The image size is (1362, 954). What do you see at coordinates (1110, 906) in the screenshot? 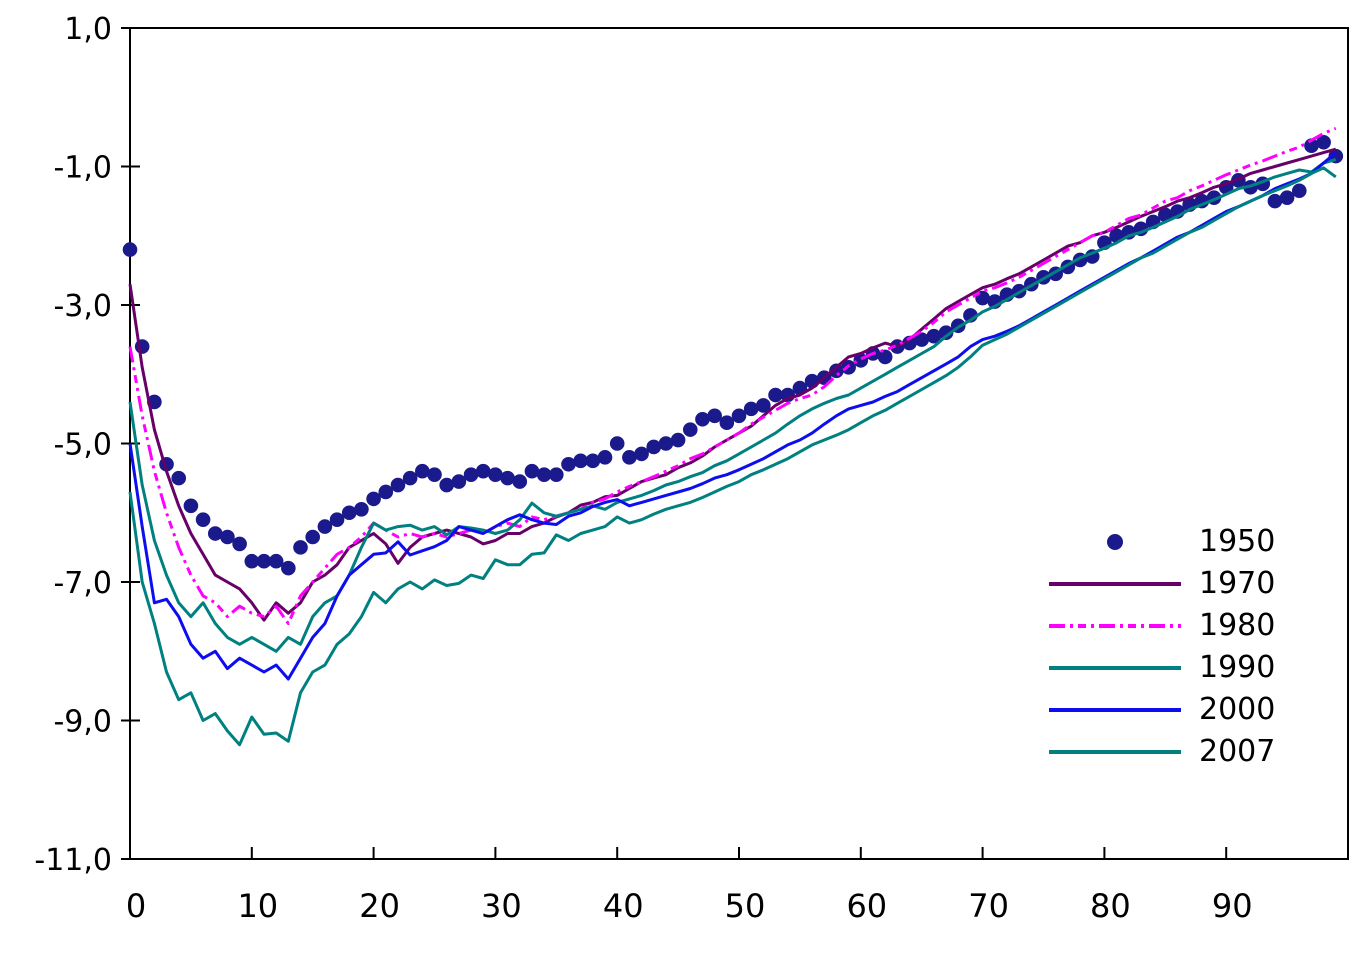
I see `x-tick-label: 80` at bounding box center [1110, 906].